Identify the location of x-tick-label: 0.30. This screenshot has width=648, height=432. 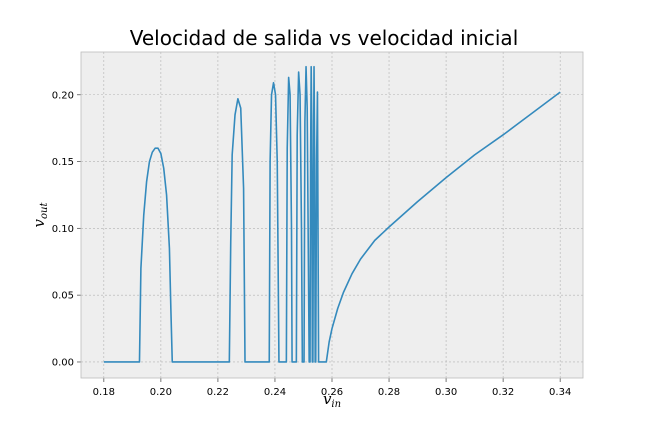
(446, 392).